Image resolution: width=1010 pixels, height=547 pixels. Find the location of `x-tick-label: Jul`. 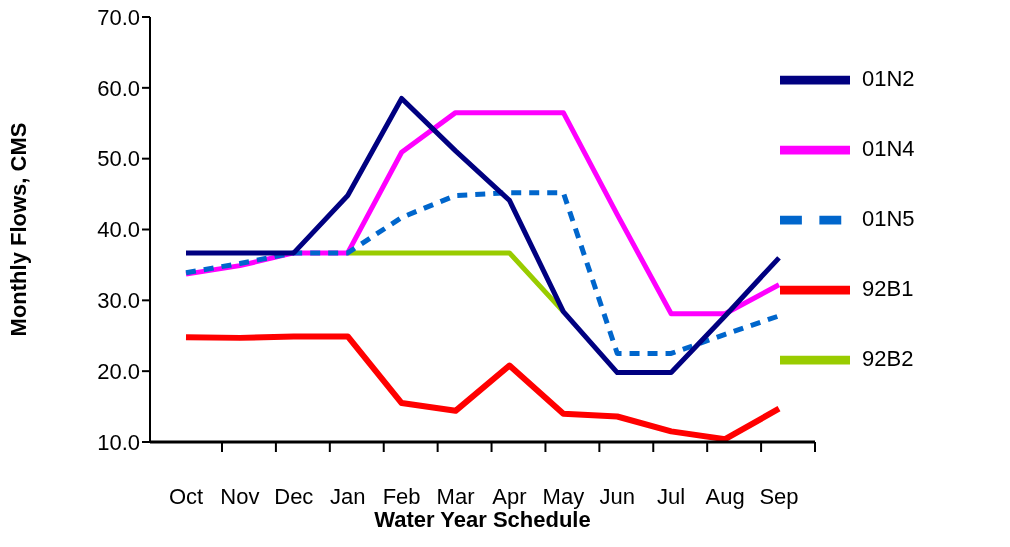

x-tick-label: Jul is located at coordinates (671, 496).